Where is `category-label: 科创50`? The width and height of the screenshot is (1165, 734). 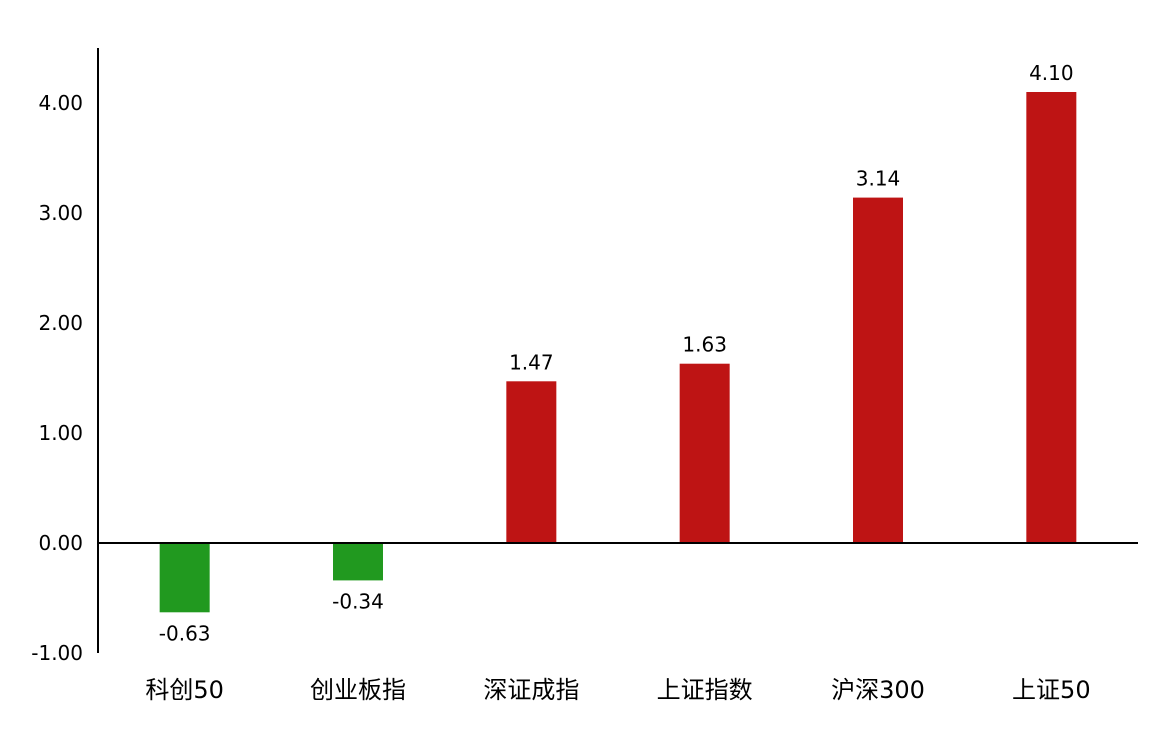 category-label: 科创50 is located at coordinates (184, 690).